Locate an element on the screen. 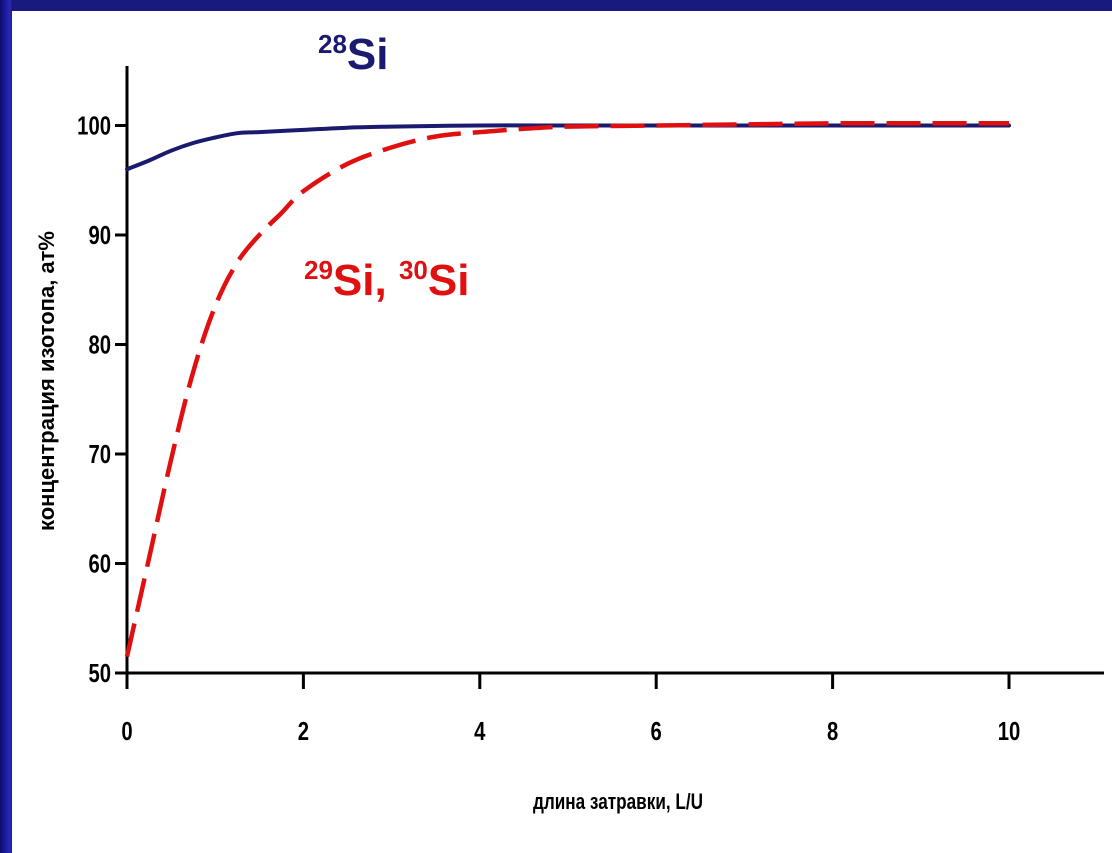 The height and width of the screenshot is (853, 1112). y-axis-title: концентрация изотопа, ат% is located at coordinates (46, 381).